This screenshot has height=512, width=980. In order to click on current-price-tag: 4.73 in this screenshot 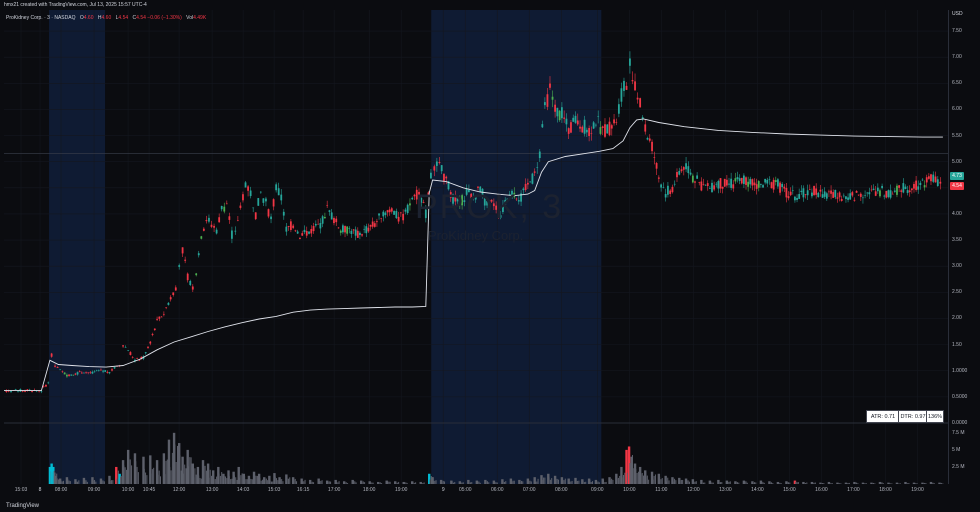, I will do `click(957, 175)`.